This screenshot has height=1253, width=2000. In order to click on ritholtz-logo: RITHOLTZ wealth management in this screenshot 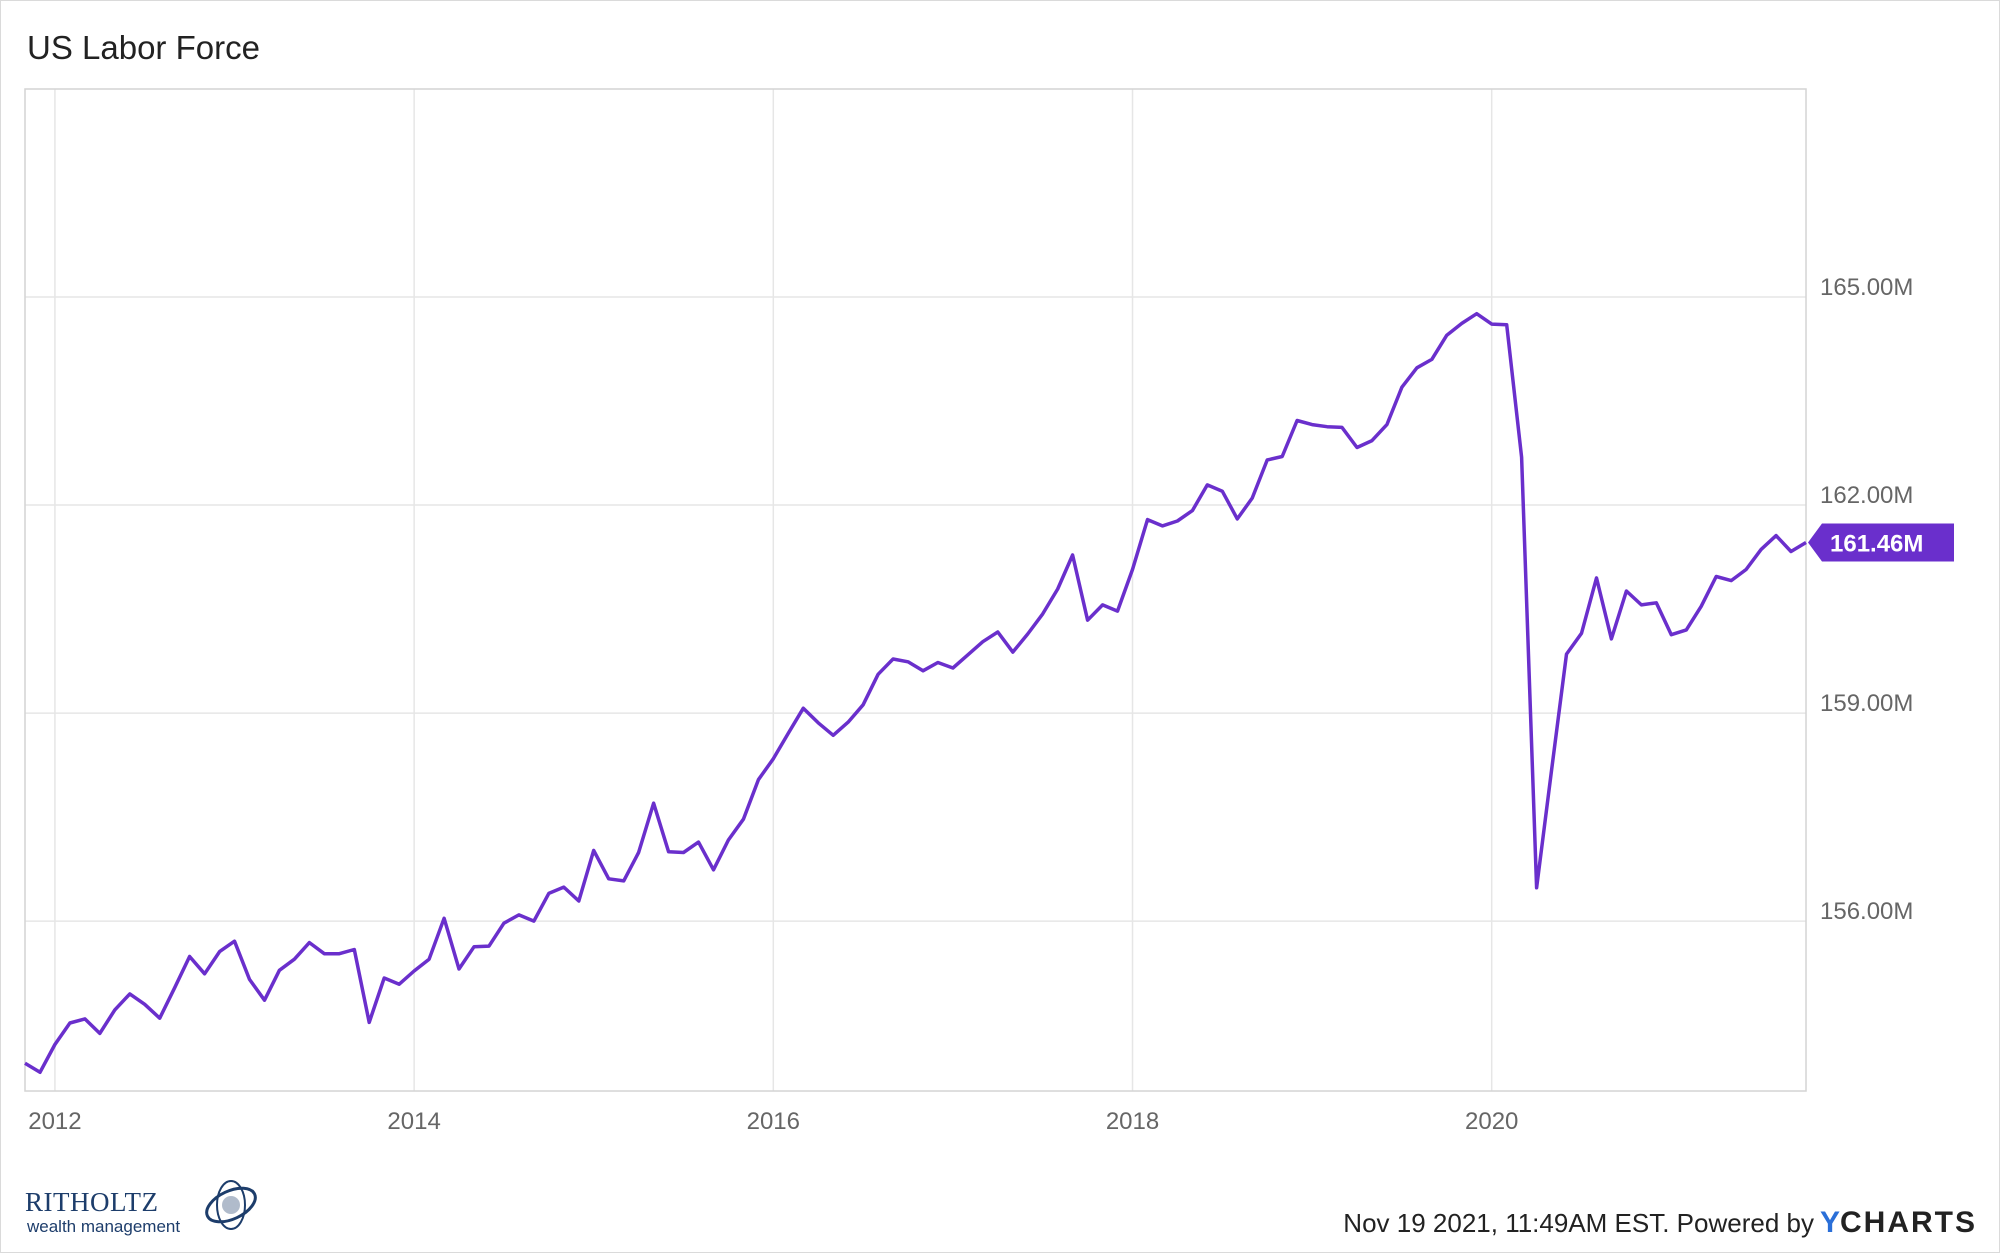, I will do `click(145, 1205)`.